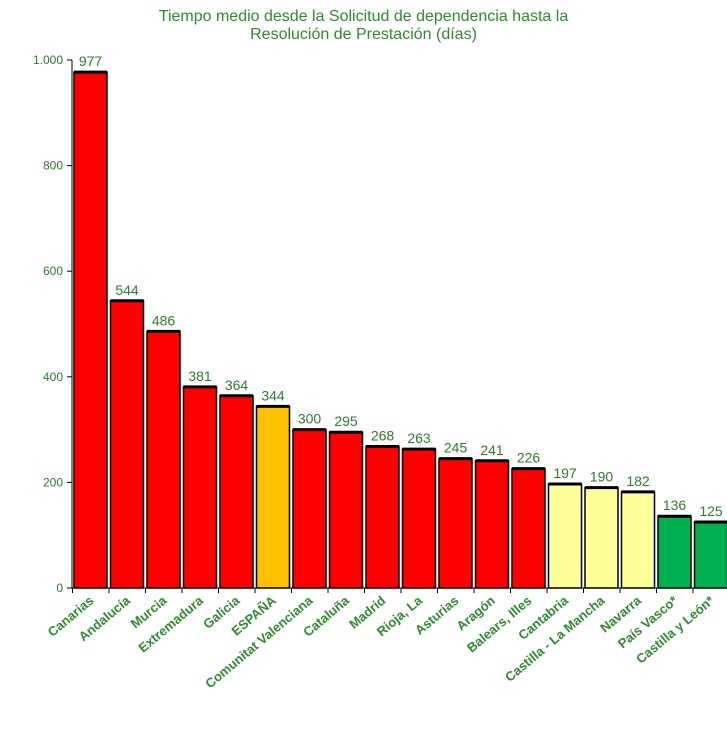 Image resolution: width=727 pixels, height=734 pixels. I want to click on data-label: 381, so click(200, 376).